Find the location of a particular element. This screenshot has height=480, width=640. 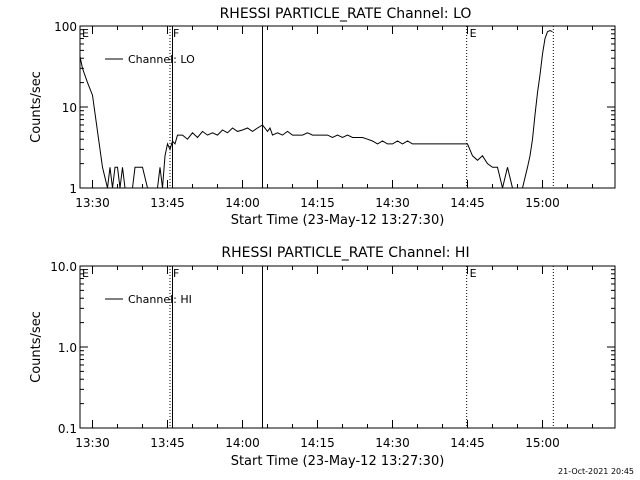

chart2-x-tick-label: 14:00 is located at coordinates (242, 443).